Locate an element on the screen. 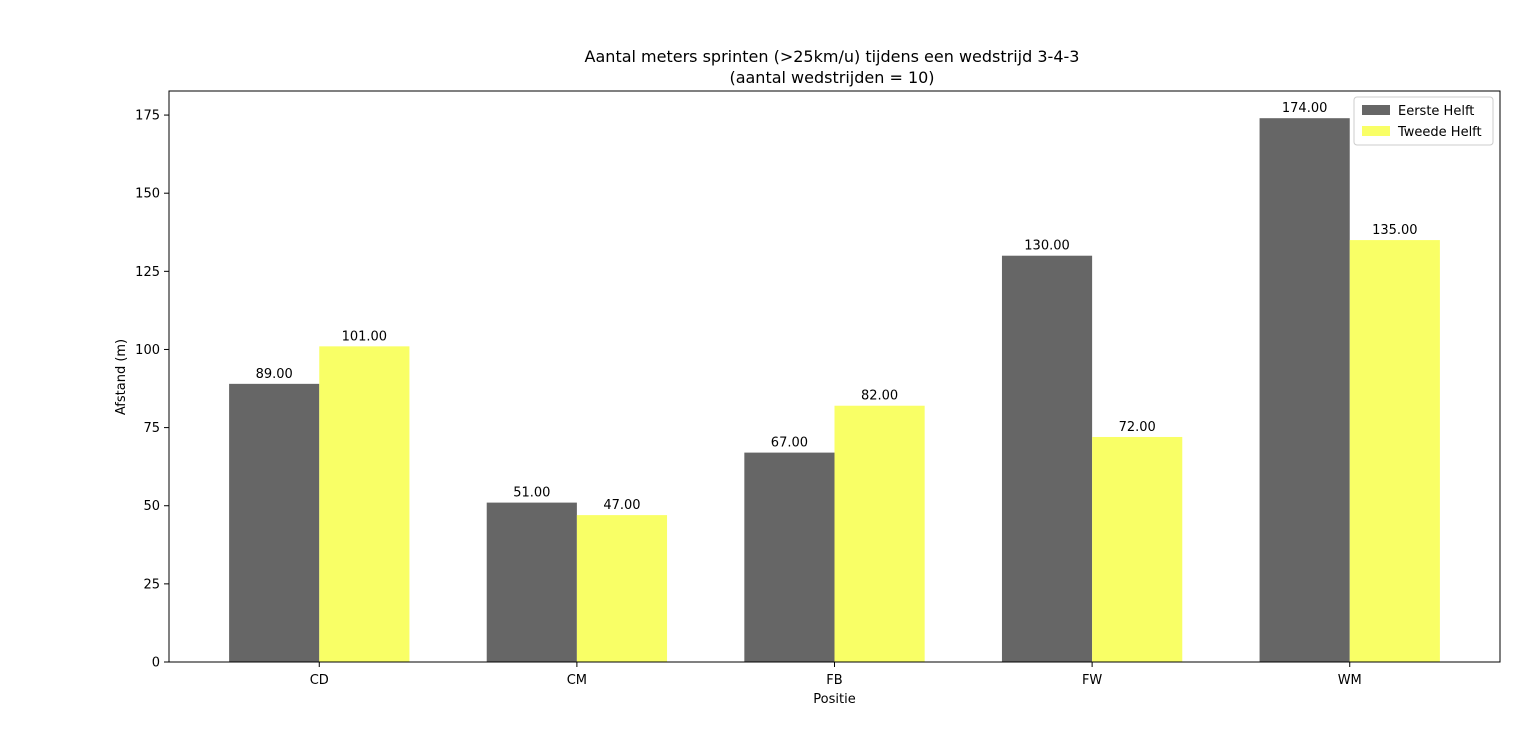 The width and height of the screenshot is (1536, 754). x-tick-label-cm: CM is located at coordinates (577, 680).